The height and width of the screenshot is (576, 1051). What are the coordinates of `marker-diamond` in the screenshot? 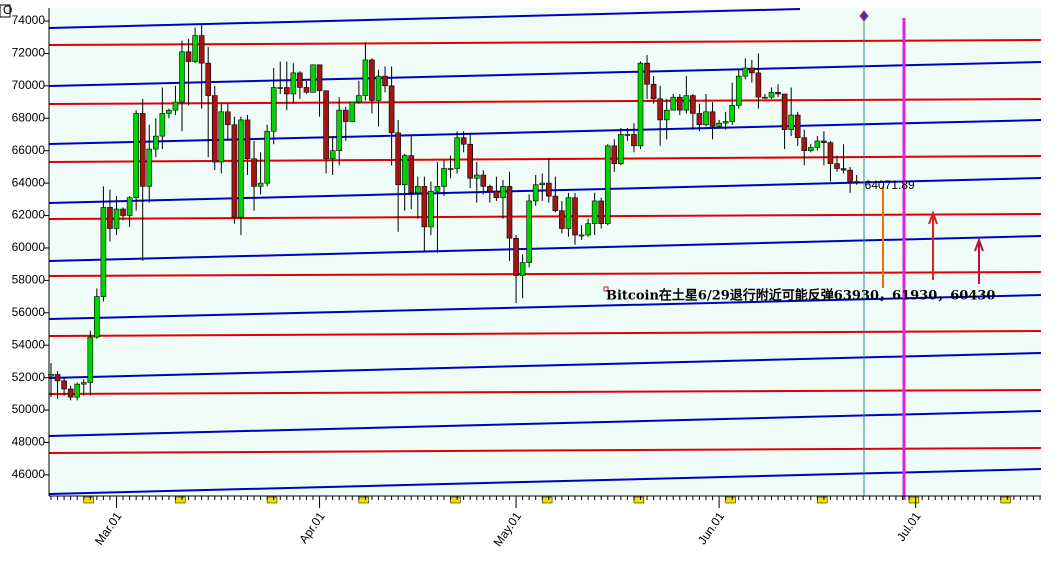 It's located at (864, 16).